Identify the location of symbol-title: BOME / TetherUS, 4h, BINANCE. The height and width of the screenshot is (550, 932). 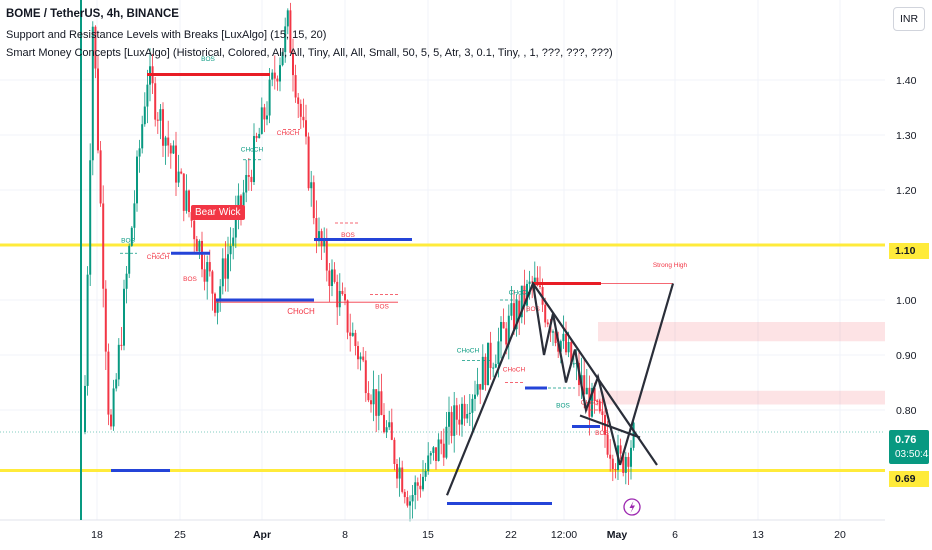
(92, 14).